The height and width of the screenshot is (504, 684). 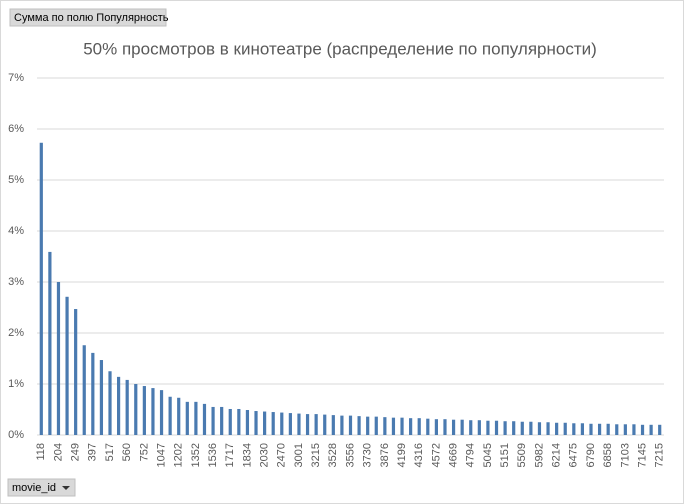 What do you see at coordinates (505, 455) in the screenshot?
I see `x-tick-label: 5151` at bounding box center [505, 455].